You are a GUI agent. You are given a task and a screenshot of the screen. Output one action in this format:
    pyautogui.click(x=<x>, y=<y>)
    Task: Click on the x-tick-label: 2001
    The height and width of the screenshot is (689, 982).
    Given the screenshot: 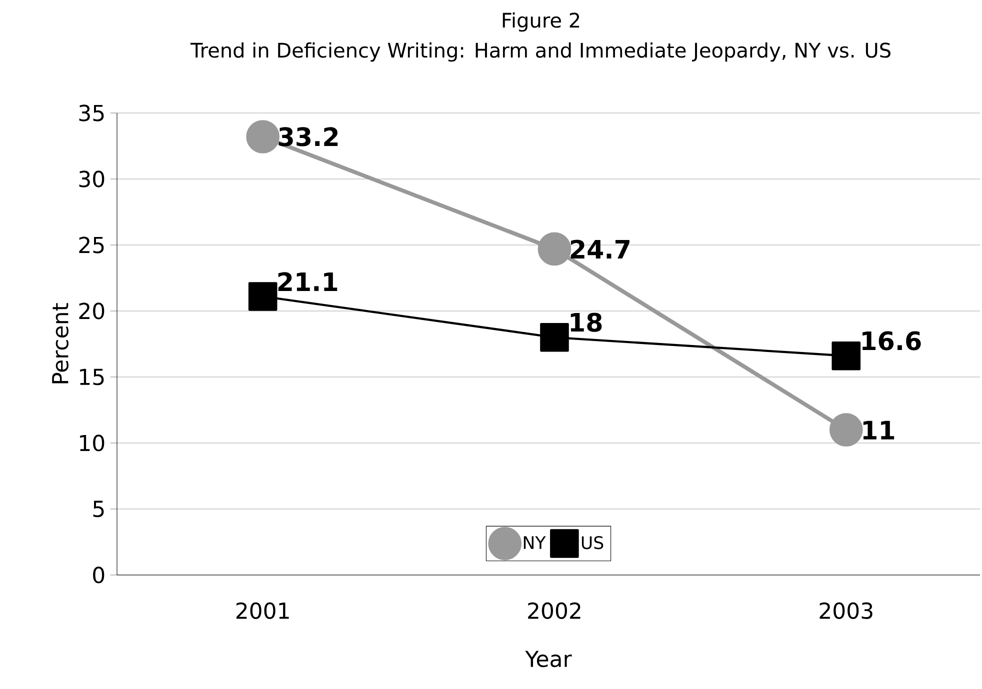 What is the action you would take?
    pyautogui.click(x=262, y=611)
    